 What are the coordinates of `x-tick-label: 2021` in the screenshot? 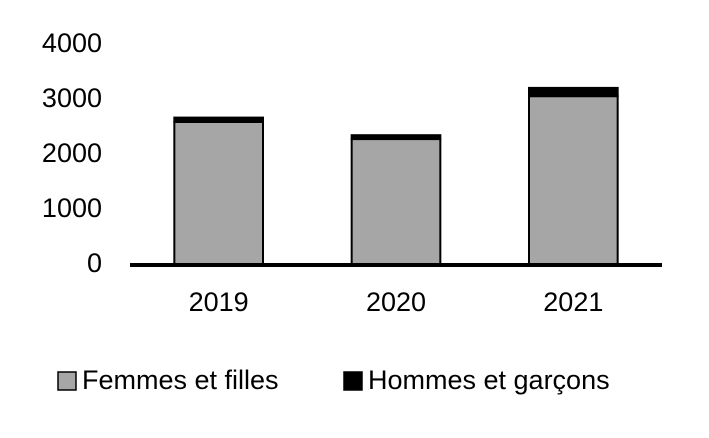 It's located at (573, 302).